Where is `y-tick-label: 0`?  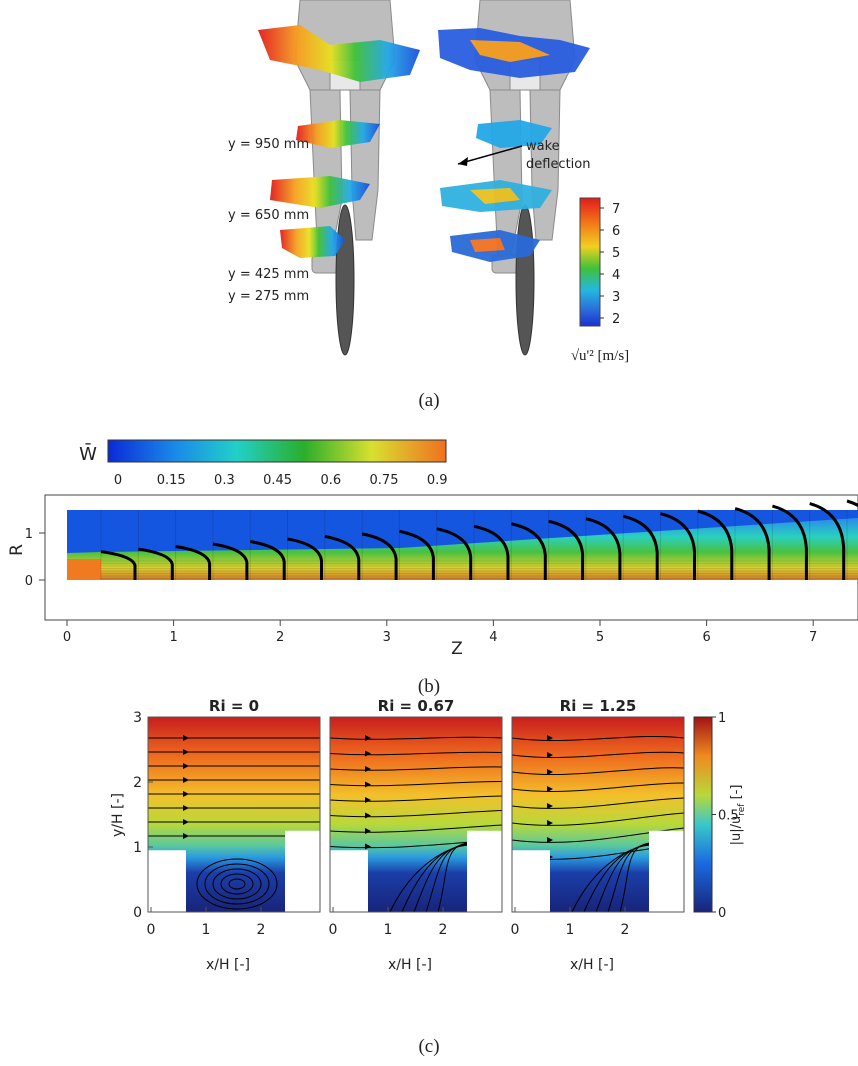
y-tick-label: 0 is located at coordinates (137, 913).